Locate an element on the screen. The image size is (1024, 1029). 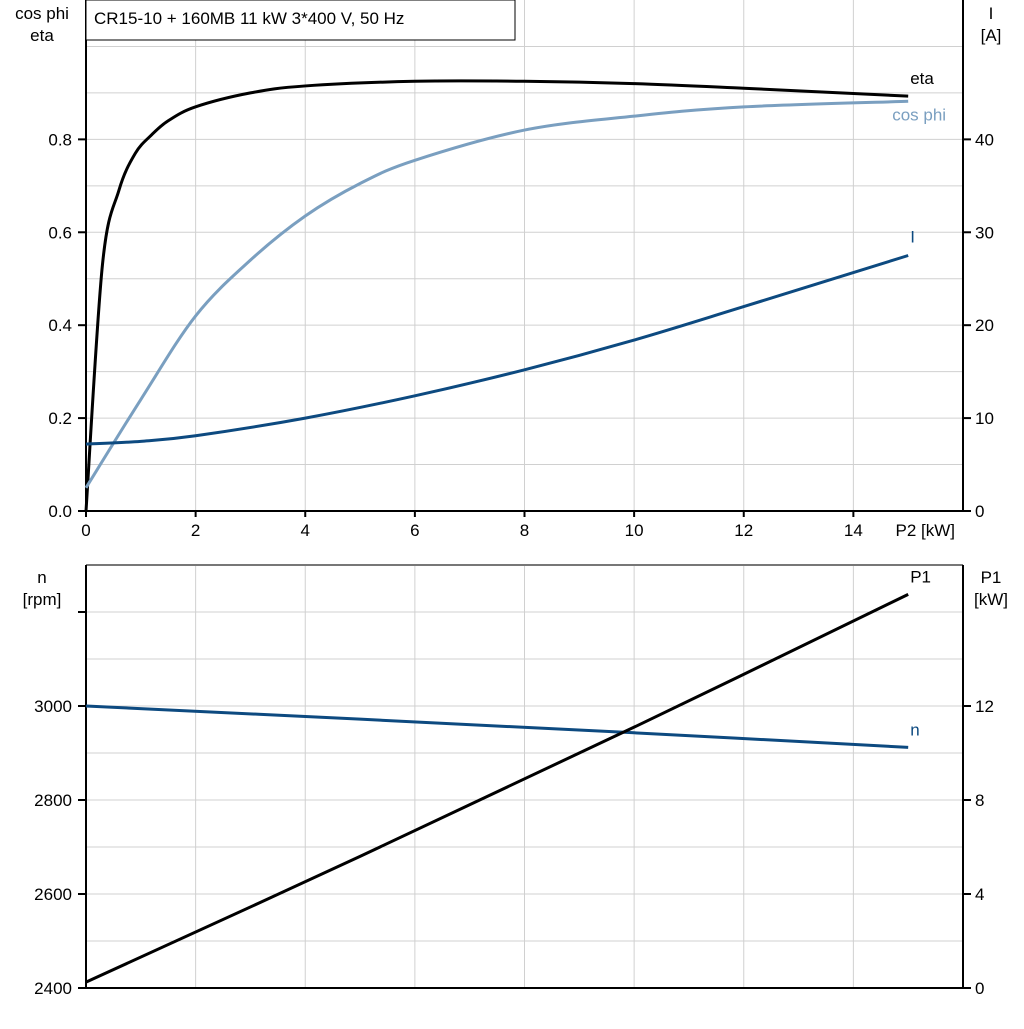
x-tick-label: 2 is located at coordinates (195, 530).